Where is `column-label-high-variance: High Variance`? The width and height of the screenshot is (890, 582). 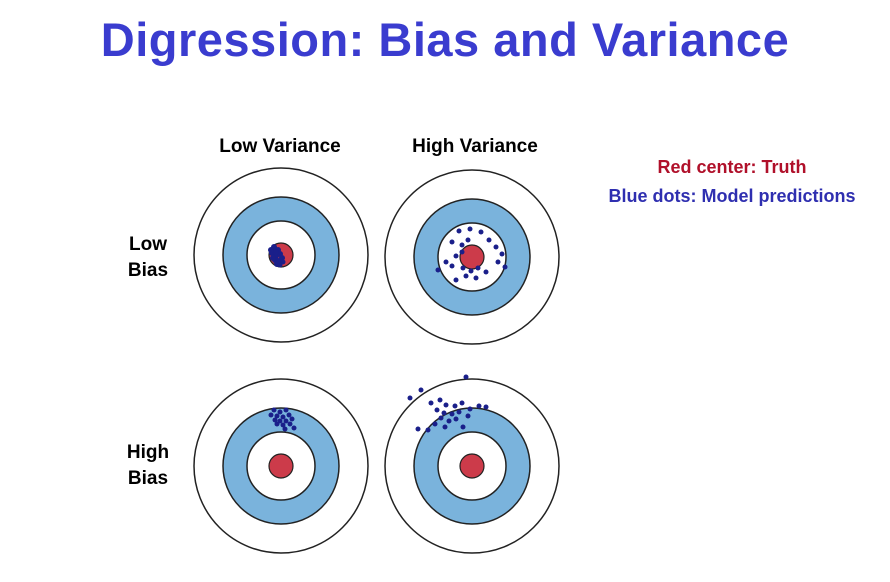
column-label-high-variance: High Variance is located at coordinates (475, 146).